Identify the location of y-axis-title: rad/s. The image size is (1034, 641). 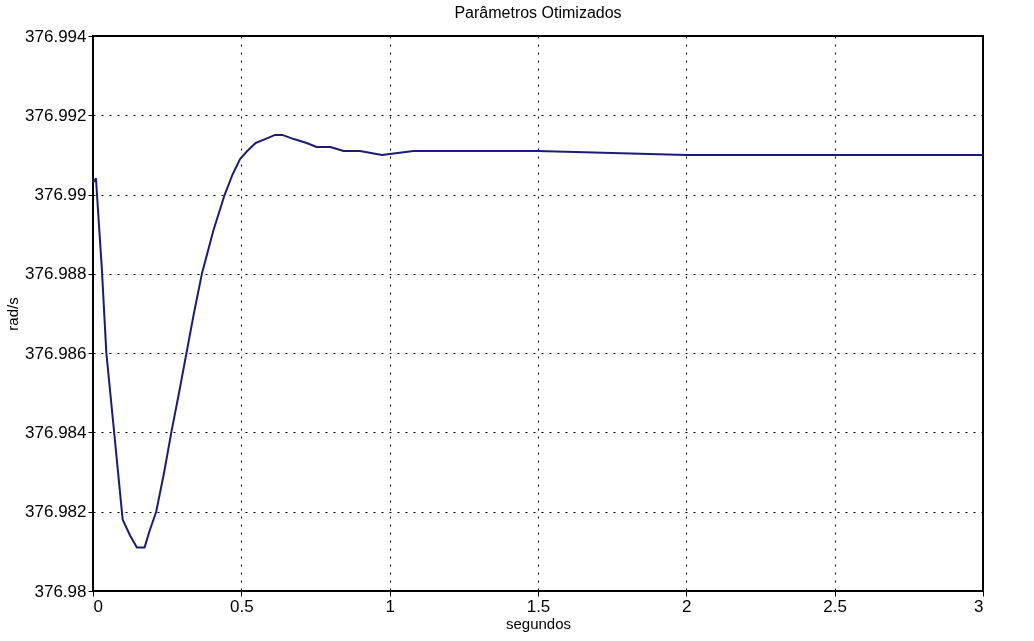
(13, 314).